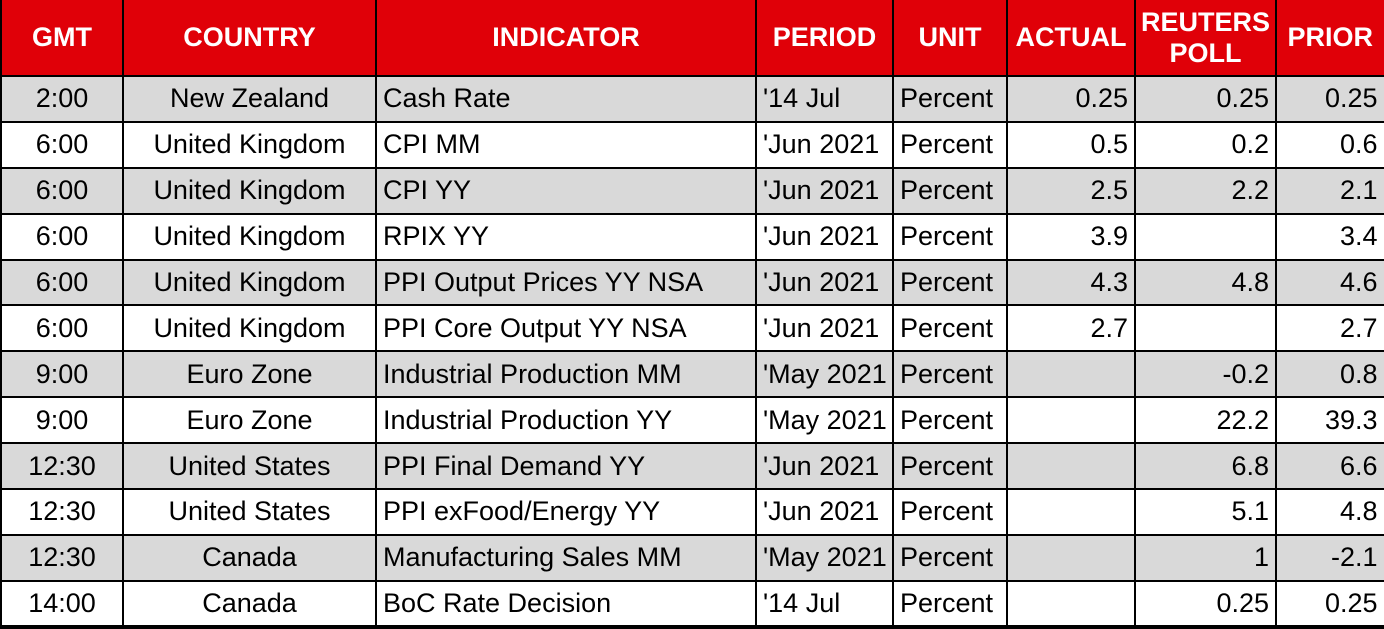 This screenshot has height=629, width=1384. I want to click on cell-actual: 4.3, so click(1071, 282).